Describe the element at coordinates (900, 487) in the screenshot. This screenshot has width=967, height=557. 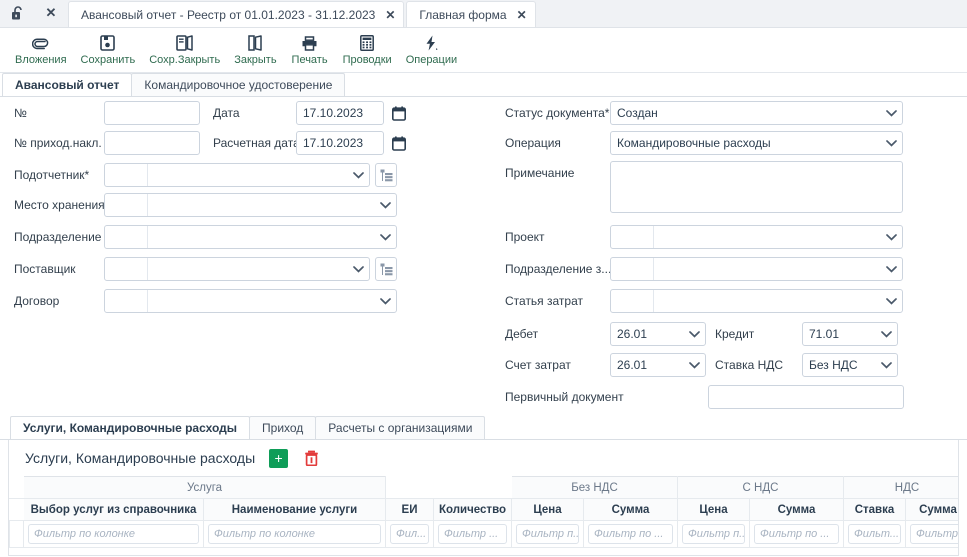
I see `table-group-header: НДС` at that location.